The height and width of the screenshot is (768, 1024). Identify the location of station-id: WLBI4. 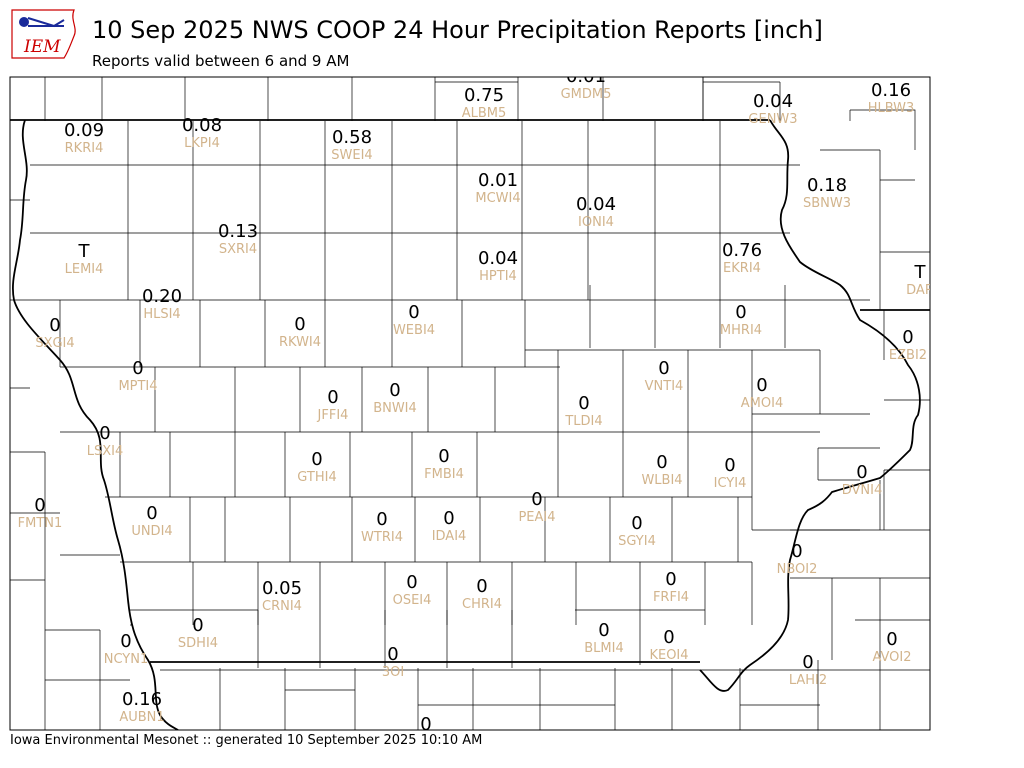
(661, 480).